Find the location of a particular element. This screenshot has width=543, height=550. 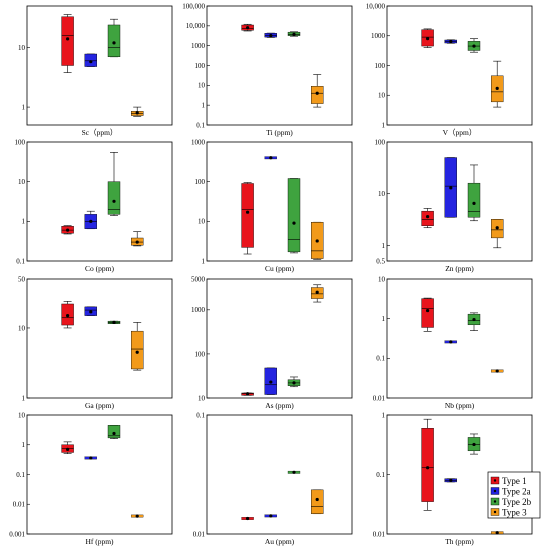

y-tick-label: 50 is located at coordinates (22, 279).